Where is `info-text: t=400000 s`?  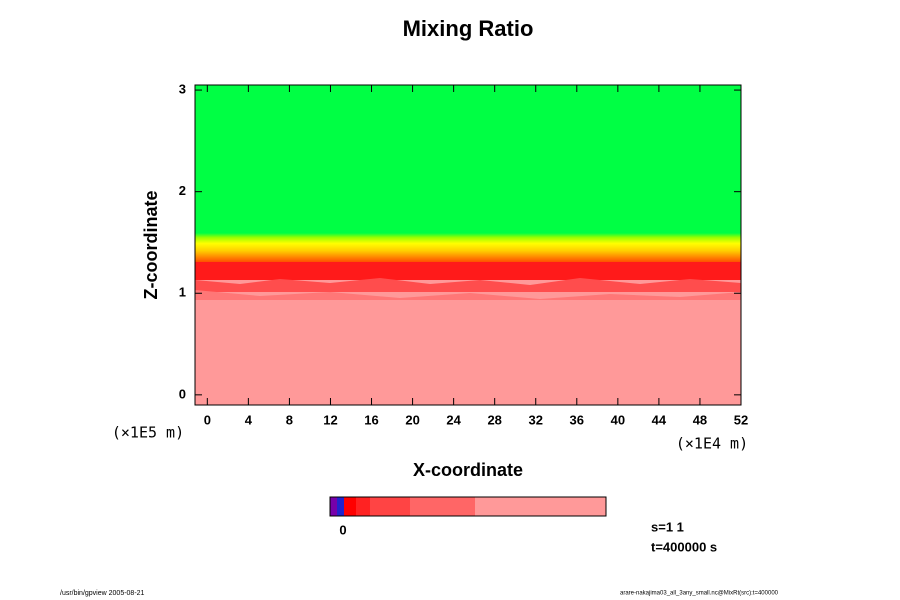 info-text: t=400000 s is located at coordinates (684, 546).